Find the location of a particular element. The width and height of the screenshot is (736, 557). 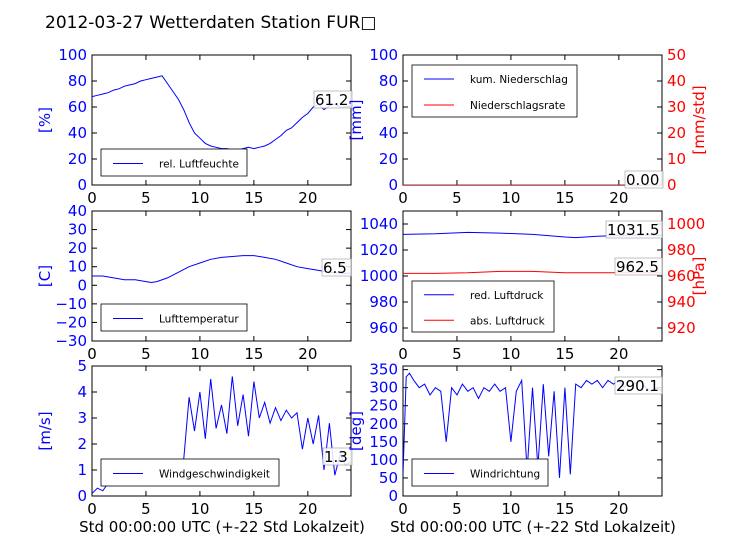

y-tick-label: 10 is located at coordinates (77, 267).